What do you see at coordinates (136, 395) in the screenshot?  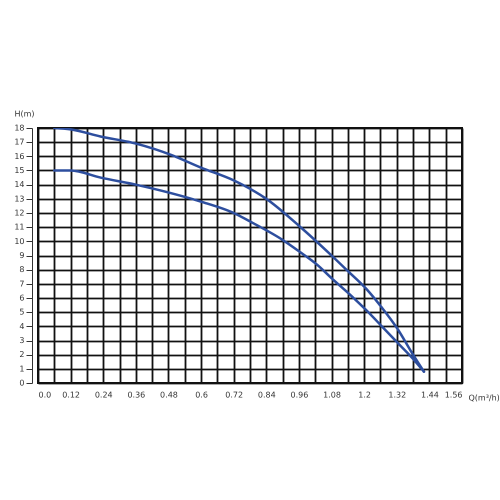 I see `x-tick-label: 0.36` at bounding box center [136, 395].